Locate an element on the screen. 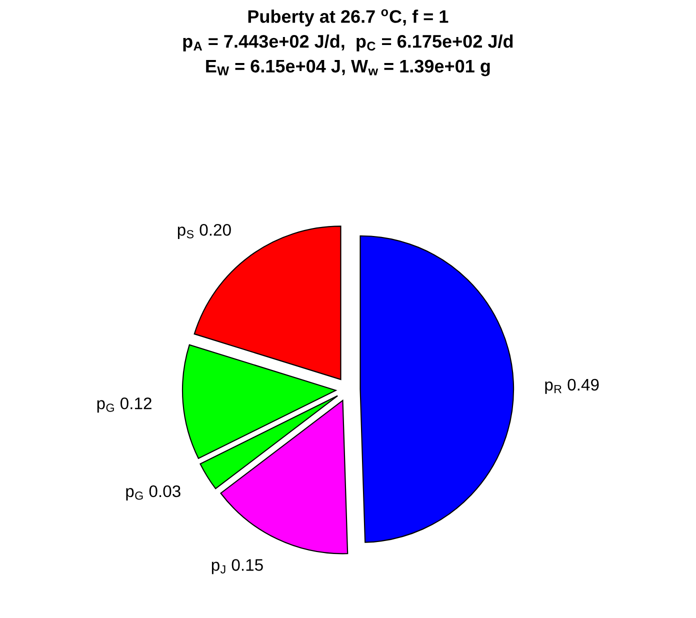  slice-label: p$_{J}$ 0.15 is located at coordinates (237, 566).